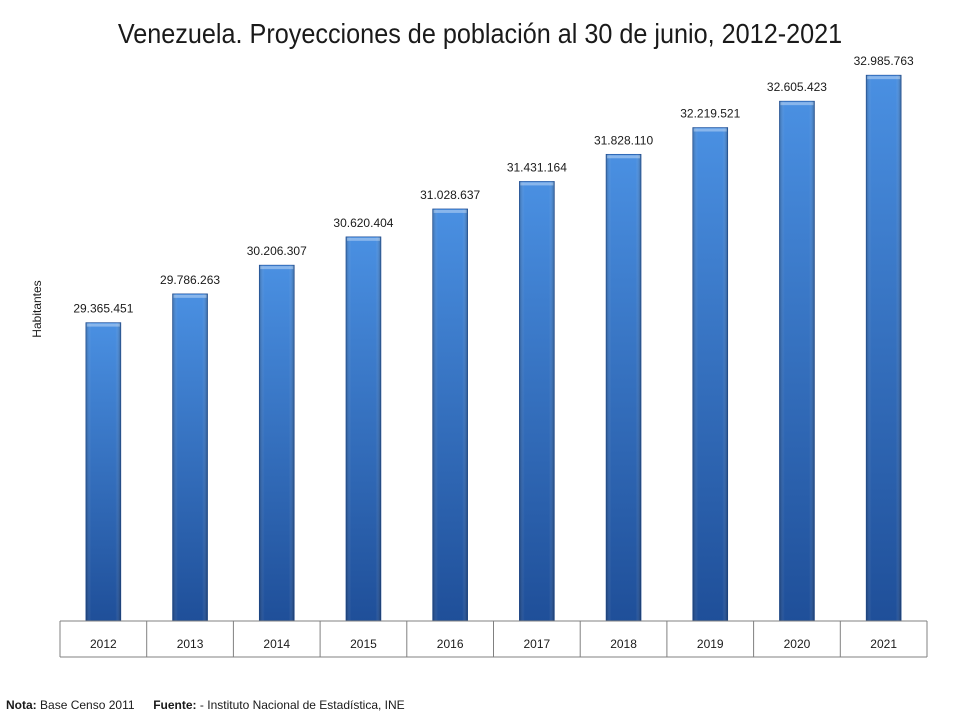 The height and width of the screenshot is (720, 960). Describe the element at coordinates (710, 130) in the screenshot. I see `bar-highlight-2019` at that location.